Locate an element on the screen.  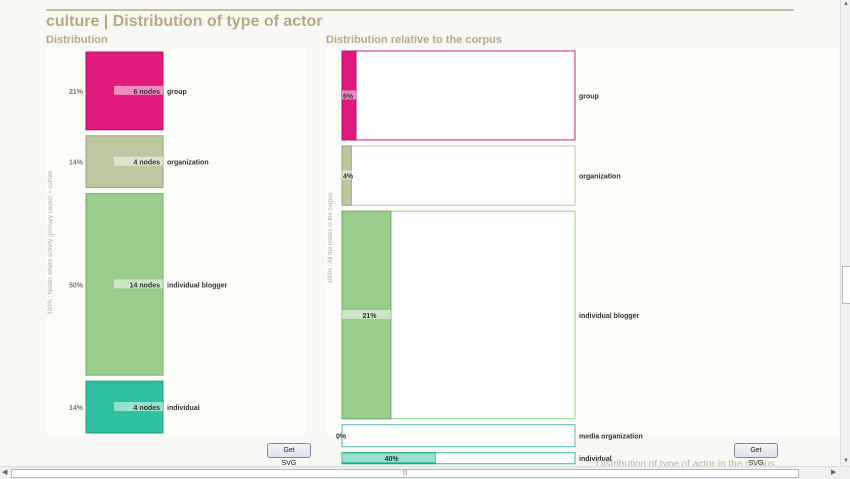
title-rule is located at coordinates (420, 10).